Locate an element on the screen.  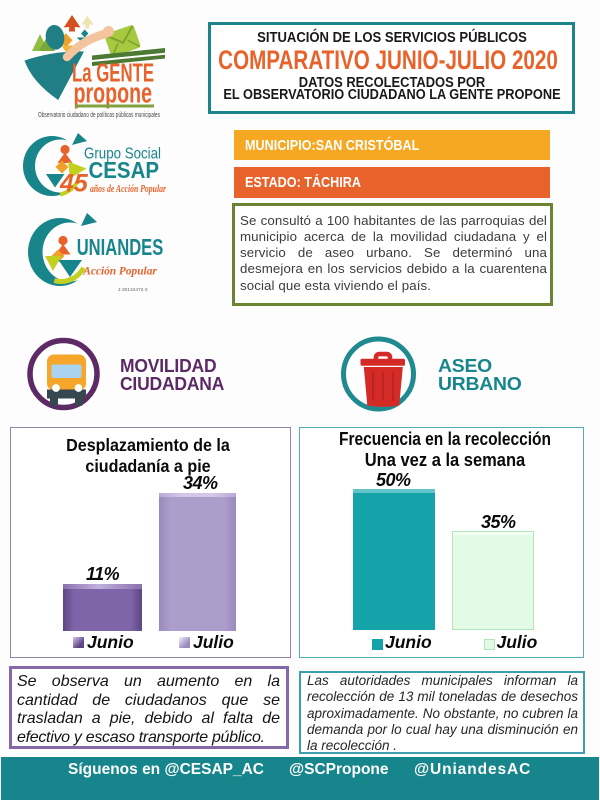
svg-text: J-30134472-3 is located at coordinates (133, 290).